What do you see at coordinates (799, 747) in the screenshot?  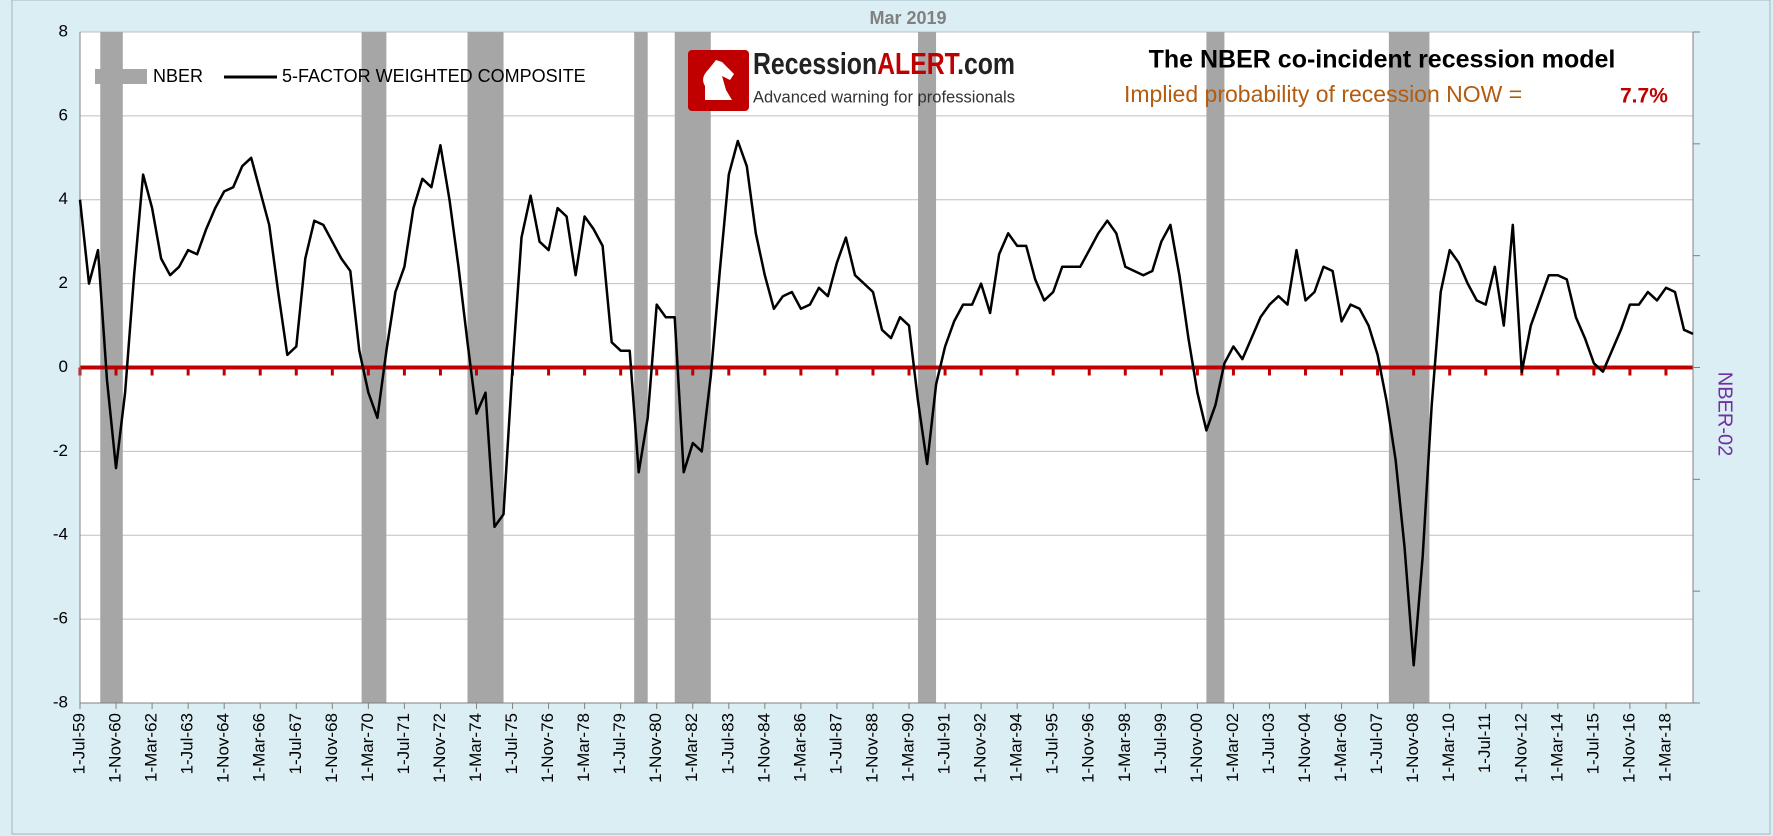 I see `x-tick-label: 1-Mar-86` at bounding box center [799, 747].